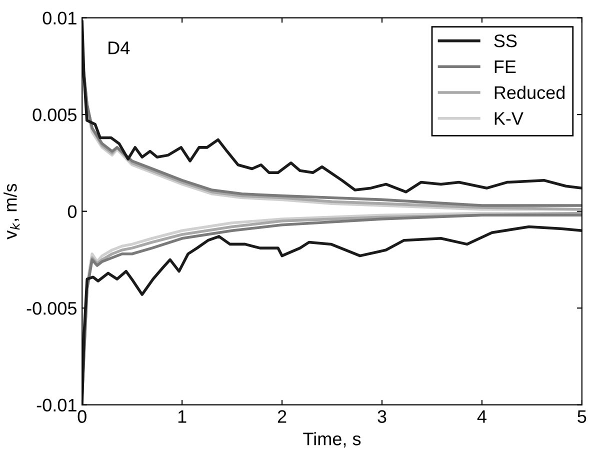  I want to click on x-tick-label: 0, so click(82, 416).